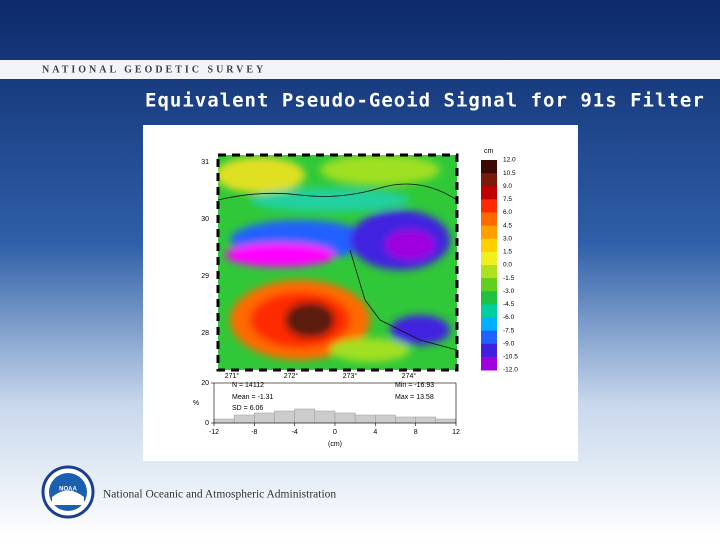 The height and width of the screenshot is (545, 720). I want to click on colorbar-unit: cm, so click(489, 151).